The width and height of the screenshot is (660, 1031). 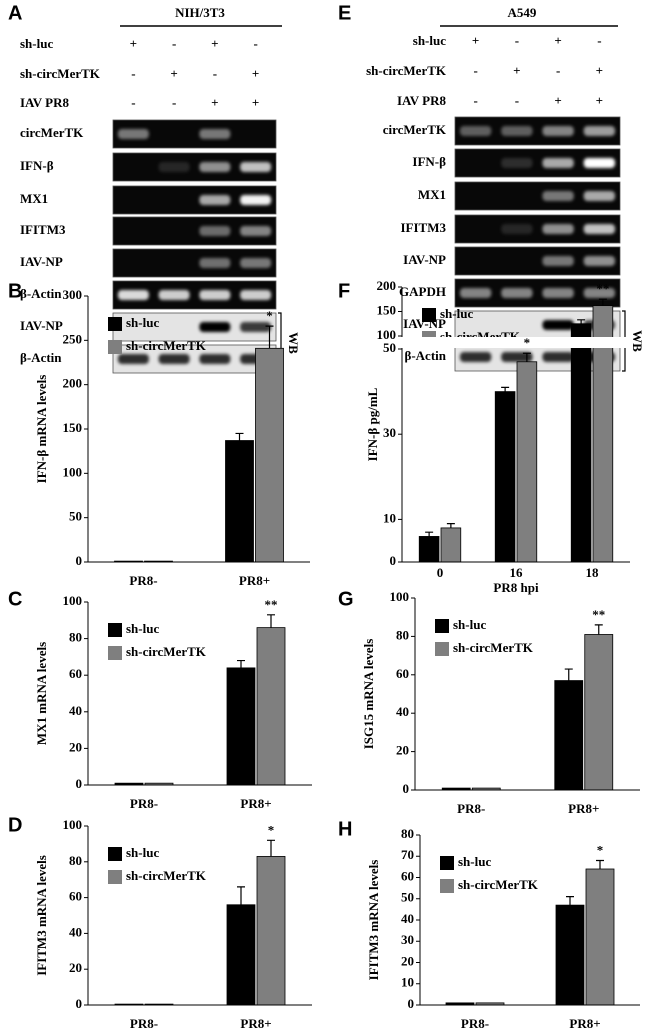 I want to click on gel, so click(x=194, y=134).